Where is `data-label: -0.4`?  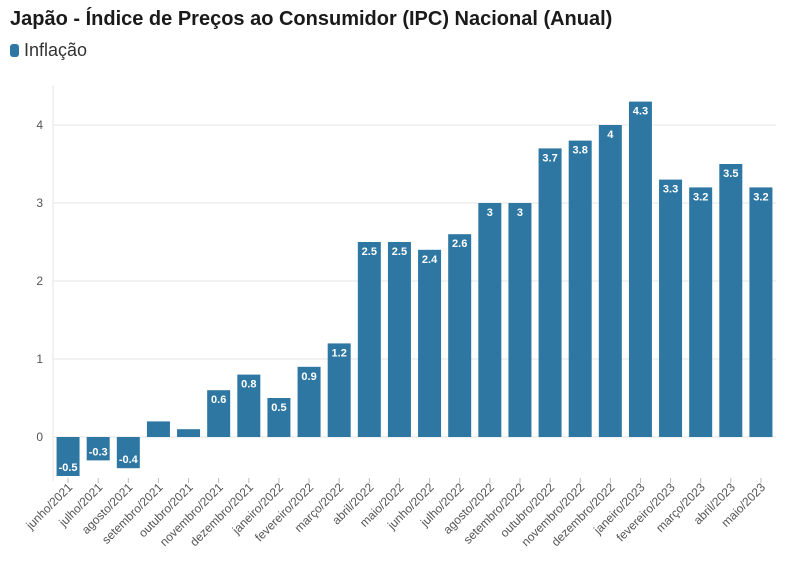
data-label: -0.4 is located at coordinates (129, 460).